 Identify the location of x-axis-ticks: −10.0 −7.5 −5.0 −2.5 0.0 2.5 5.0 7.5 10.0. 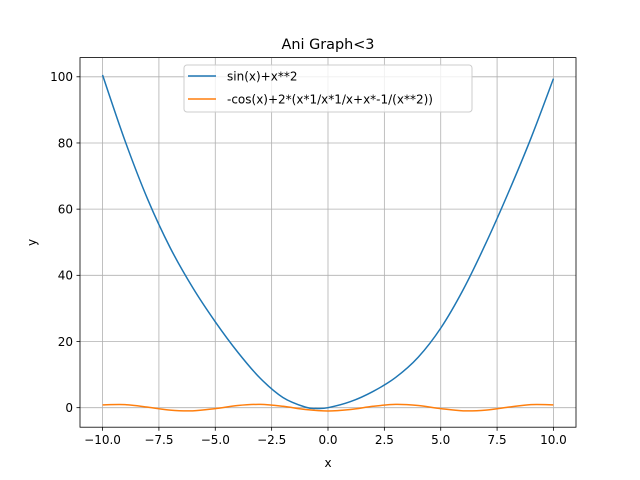
(325, 437).